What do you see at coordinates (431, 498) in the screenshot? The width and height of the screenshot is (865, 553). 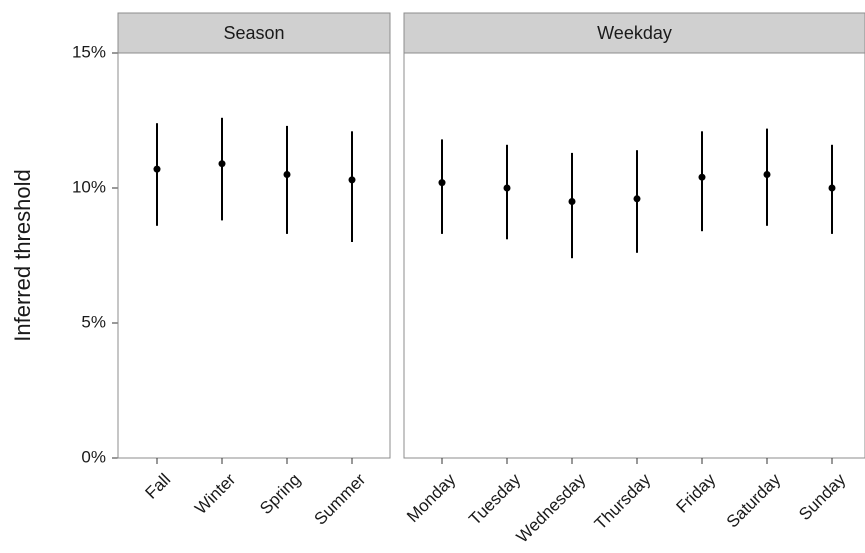 I see `x-tick-label: Monday` at bounding box center [431, 498].